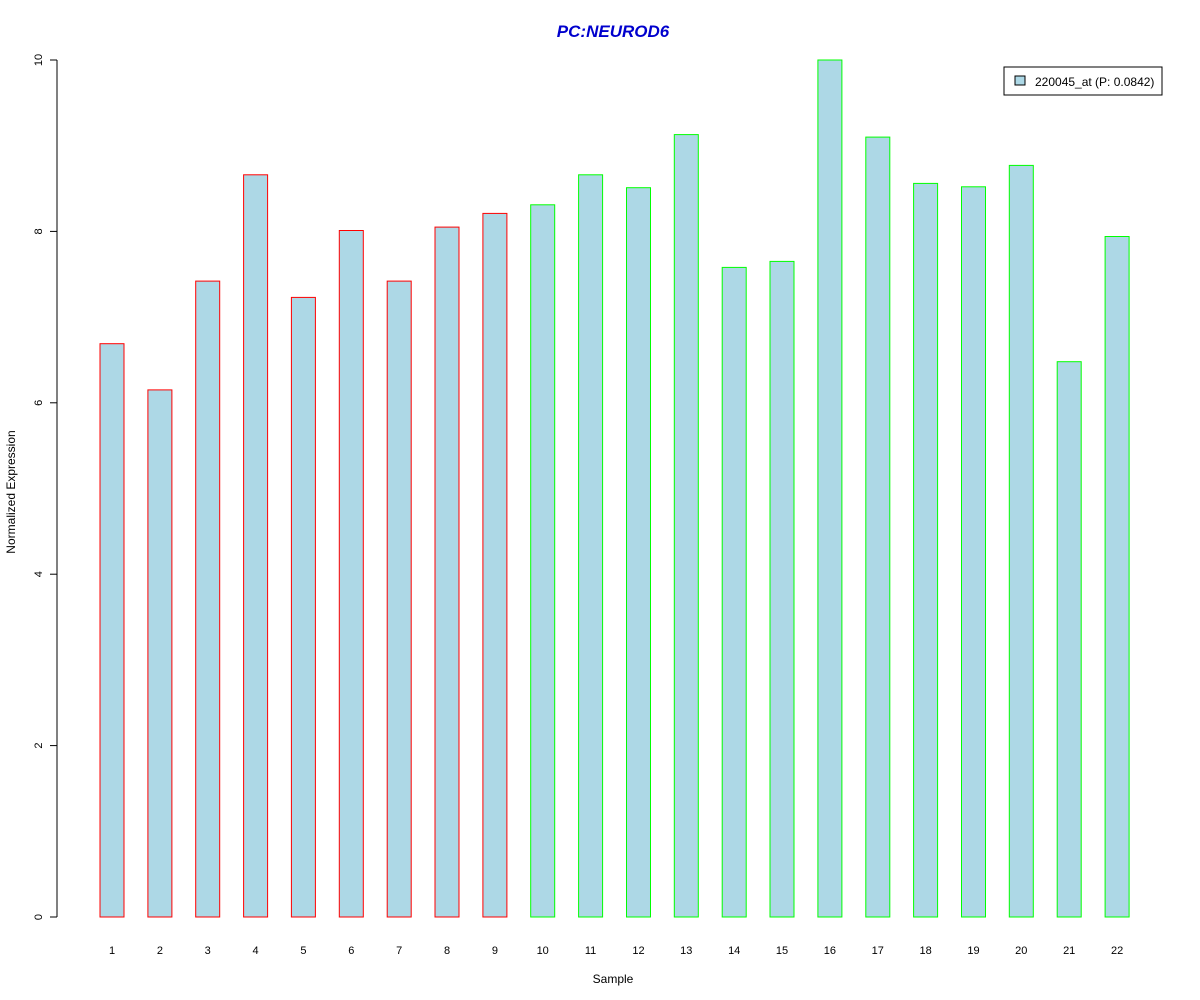 The image size is (1200, 1000). What do you see at coordinates (878, 951) in the screenshot?
I see `x-tick-label: 17` at bounding box center [878, 951].